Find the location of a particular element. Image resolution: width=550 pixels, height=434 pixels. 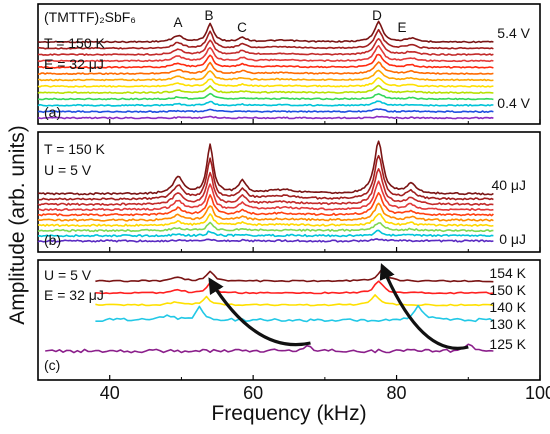

panel-c-series-label-125K: 125 K is located at coordinates (507, 344).